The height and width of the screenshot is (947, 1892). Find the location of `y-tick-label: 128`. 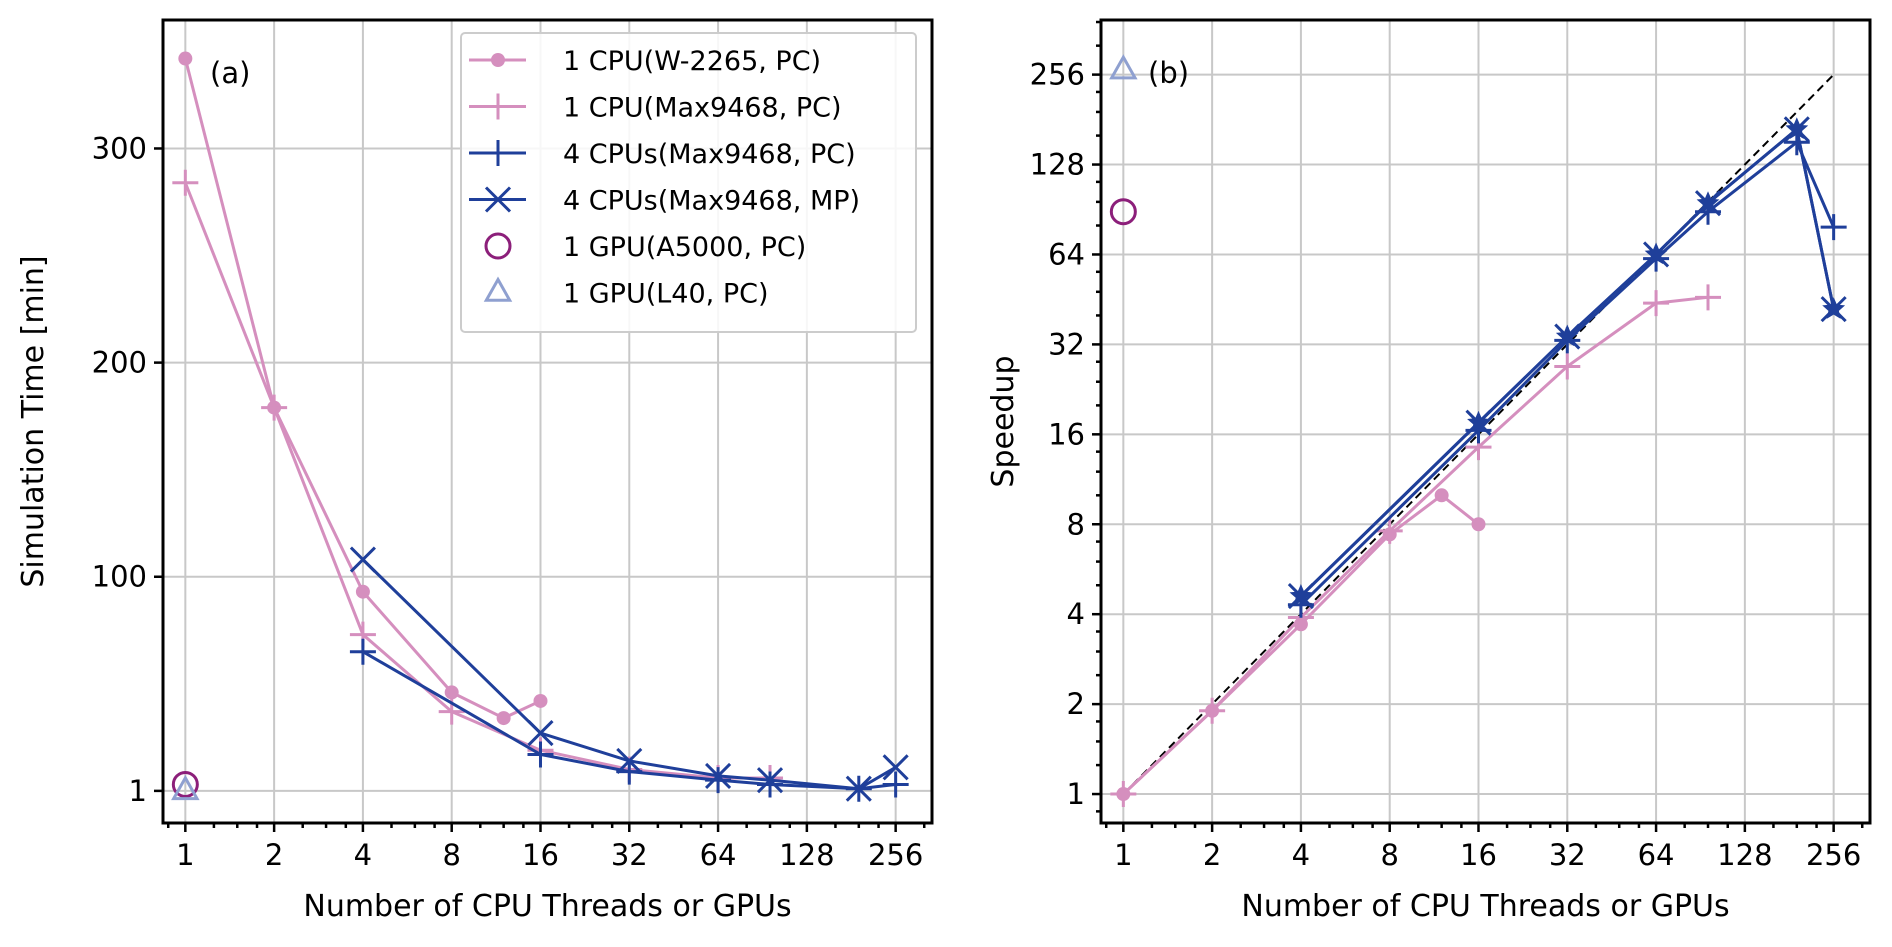

y-tick-label: 128 is located at coordinates (1057, 165).